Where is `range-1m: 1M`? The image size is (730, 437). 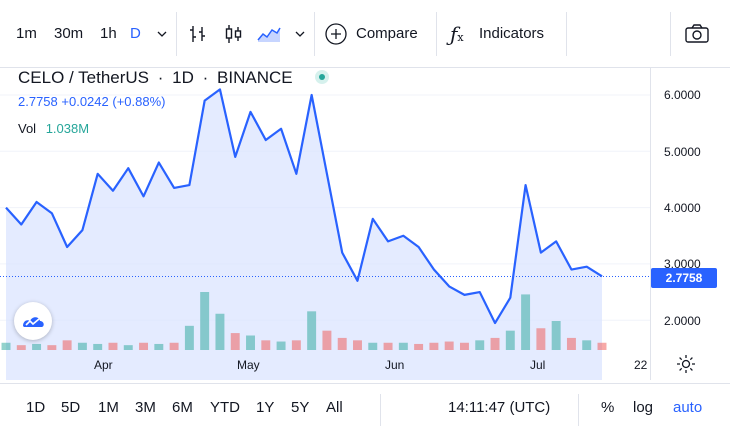
range-1m: 1M is located at coordinates (108, 407).